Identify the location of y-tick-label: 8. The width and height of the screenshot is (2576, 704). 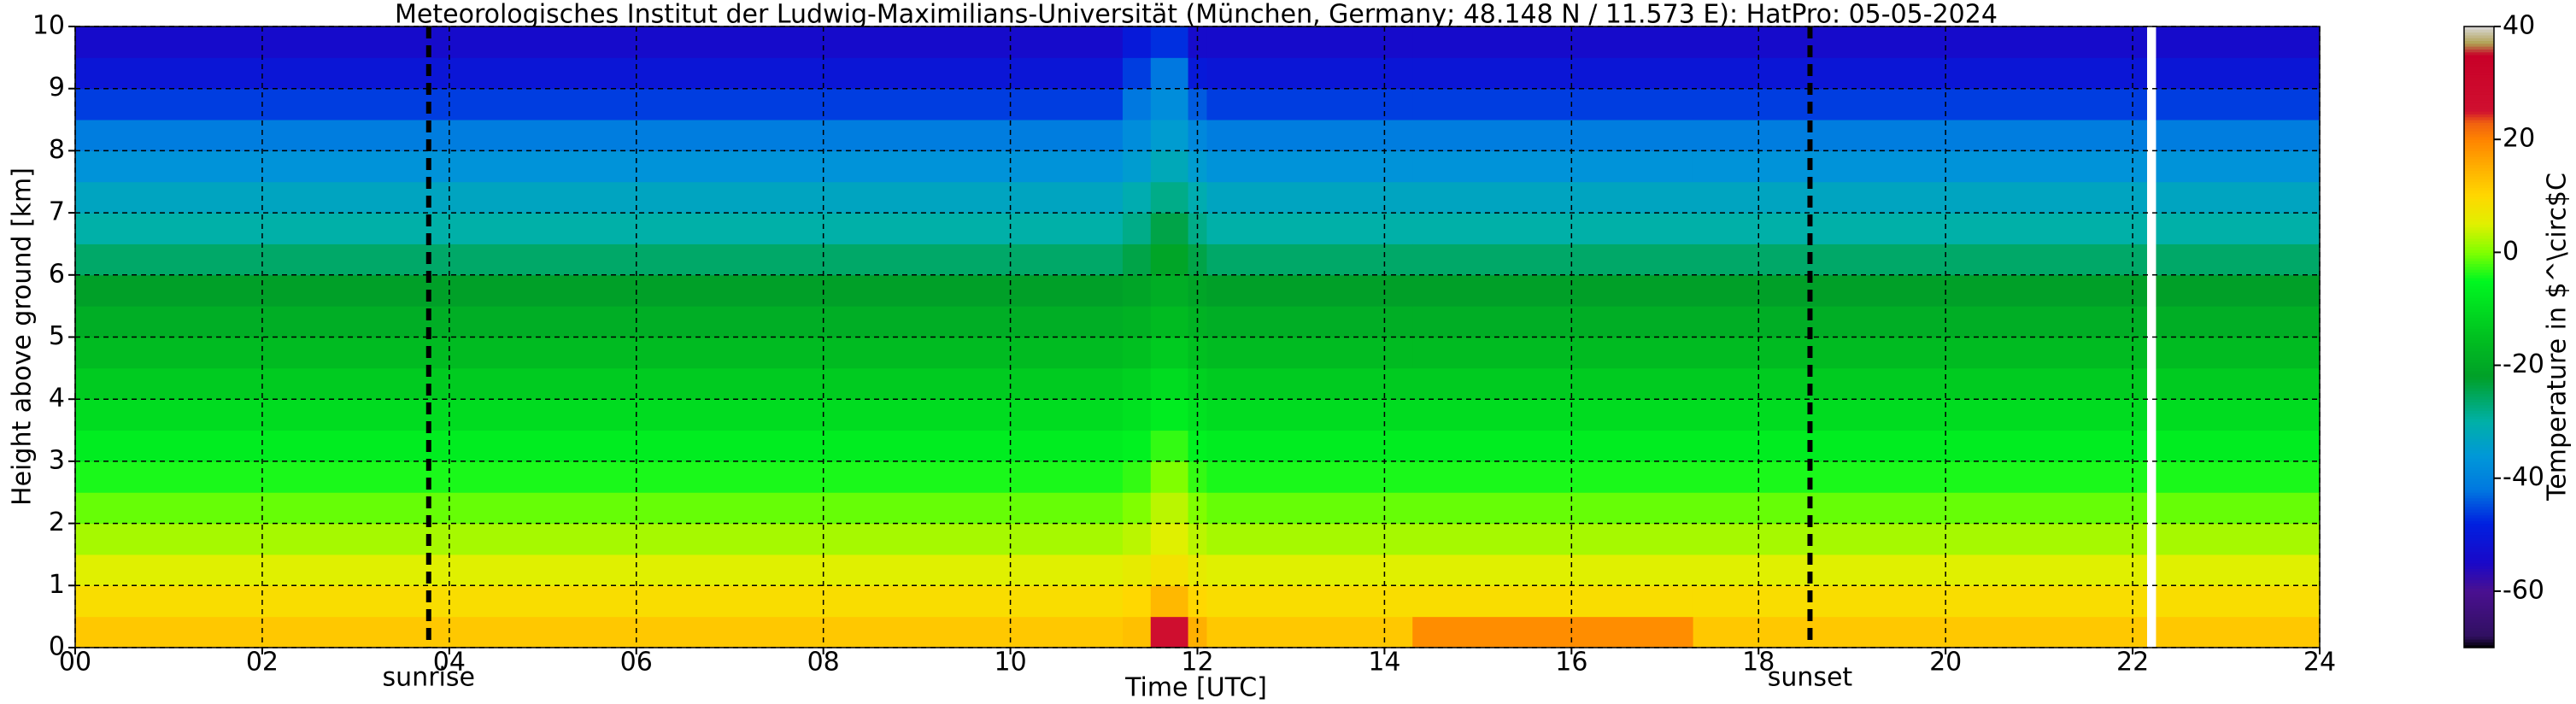
(57, 150).